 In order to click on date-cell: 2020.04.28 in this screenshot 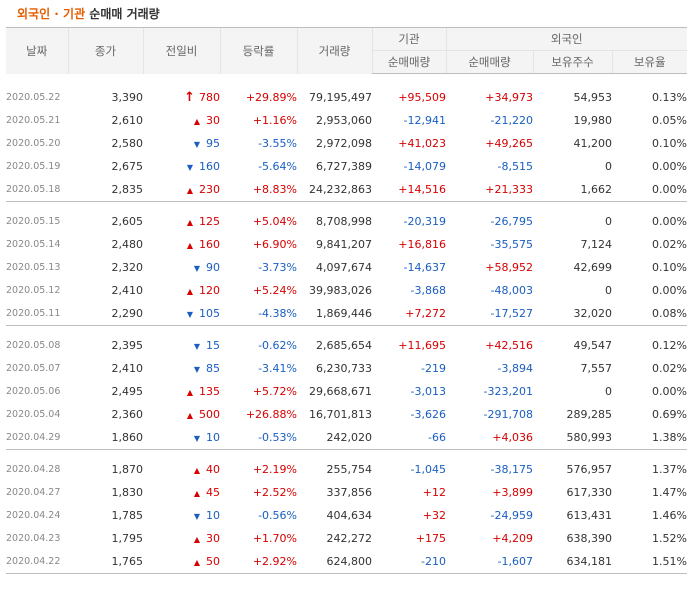, I will do `click(33, 469)`.